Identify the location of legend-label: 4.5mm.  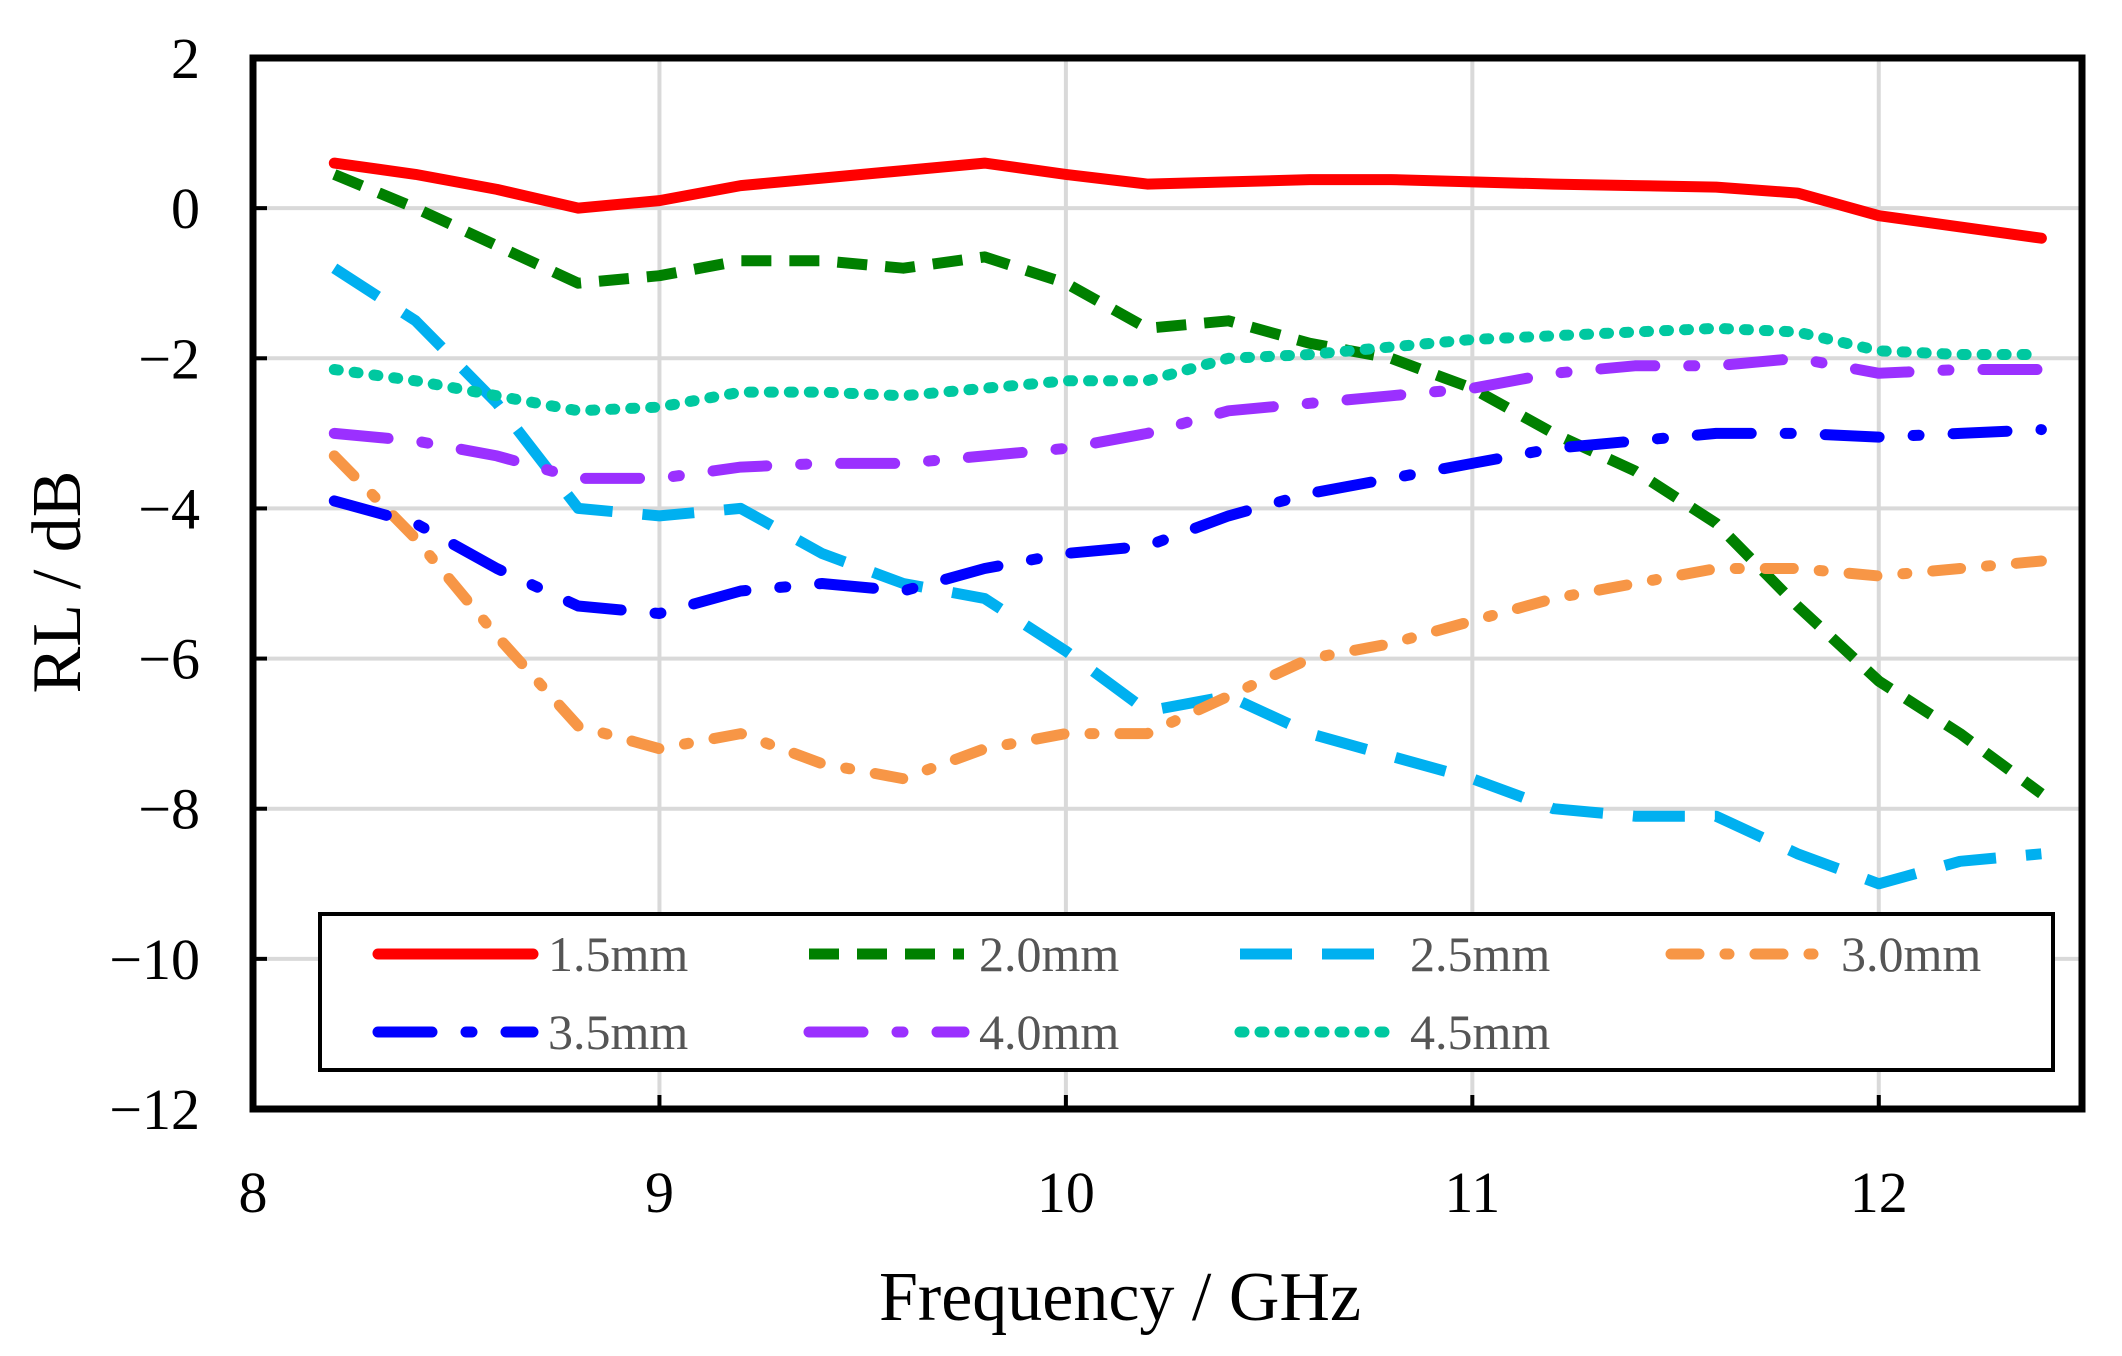
(1480, 1032).